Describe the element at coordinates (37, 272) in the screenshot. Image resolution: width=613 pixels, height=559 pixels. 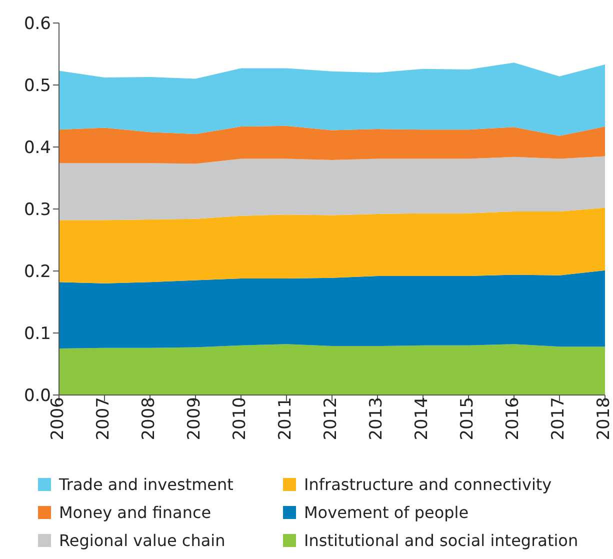
I see `y-tick-label: 0.2` at that location.